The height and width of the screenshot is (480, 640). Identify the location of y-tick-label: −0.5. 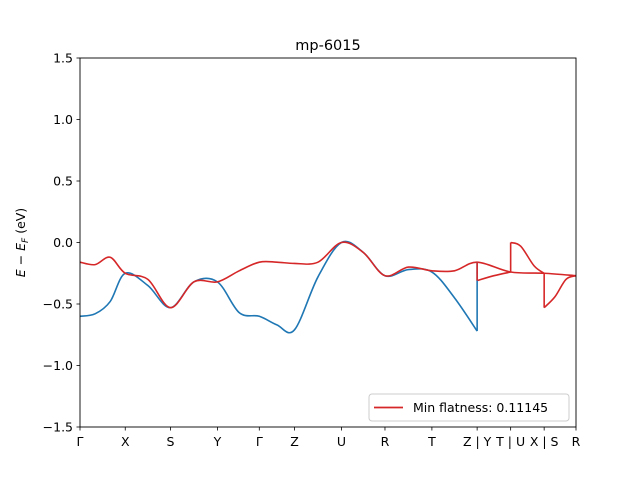
(58, 304).